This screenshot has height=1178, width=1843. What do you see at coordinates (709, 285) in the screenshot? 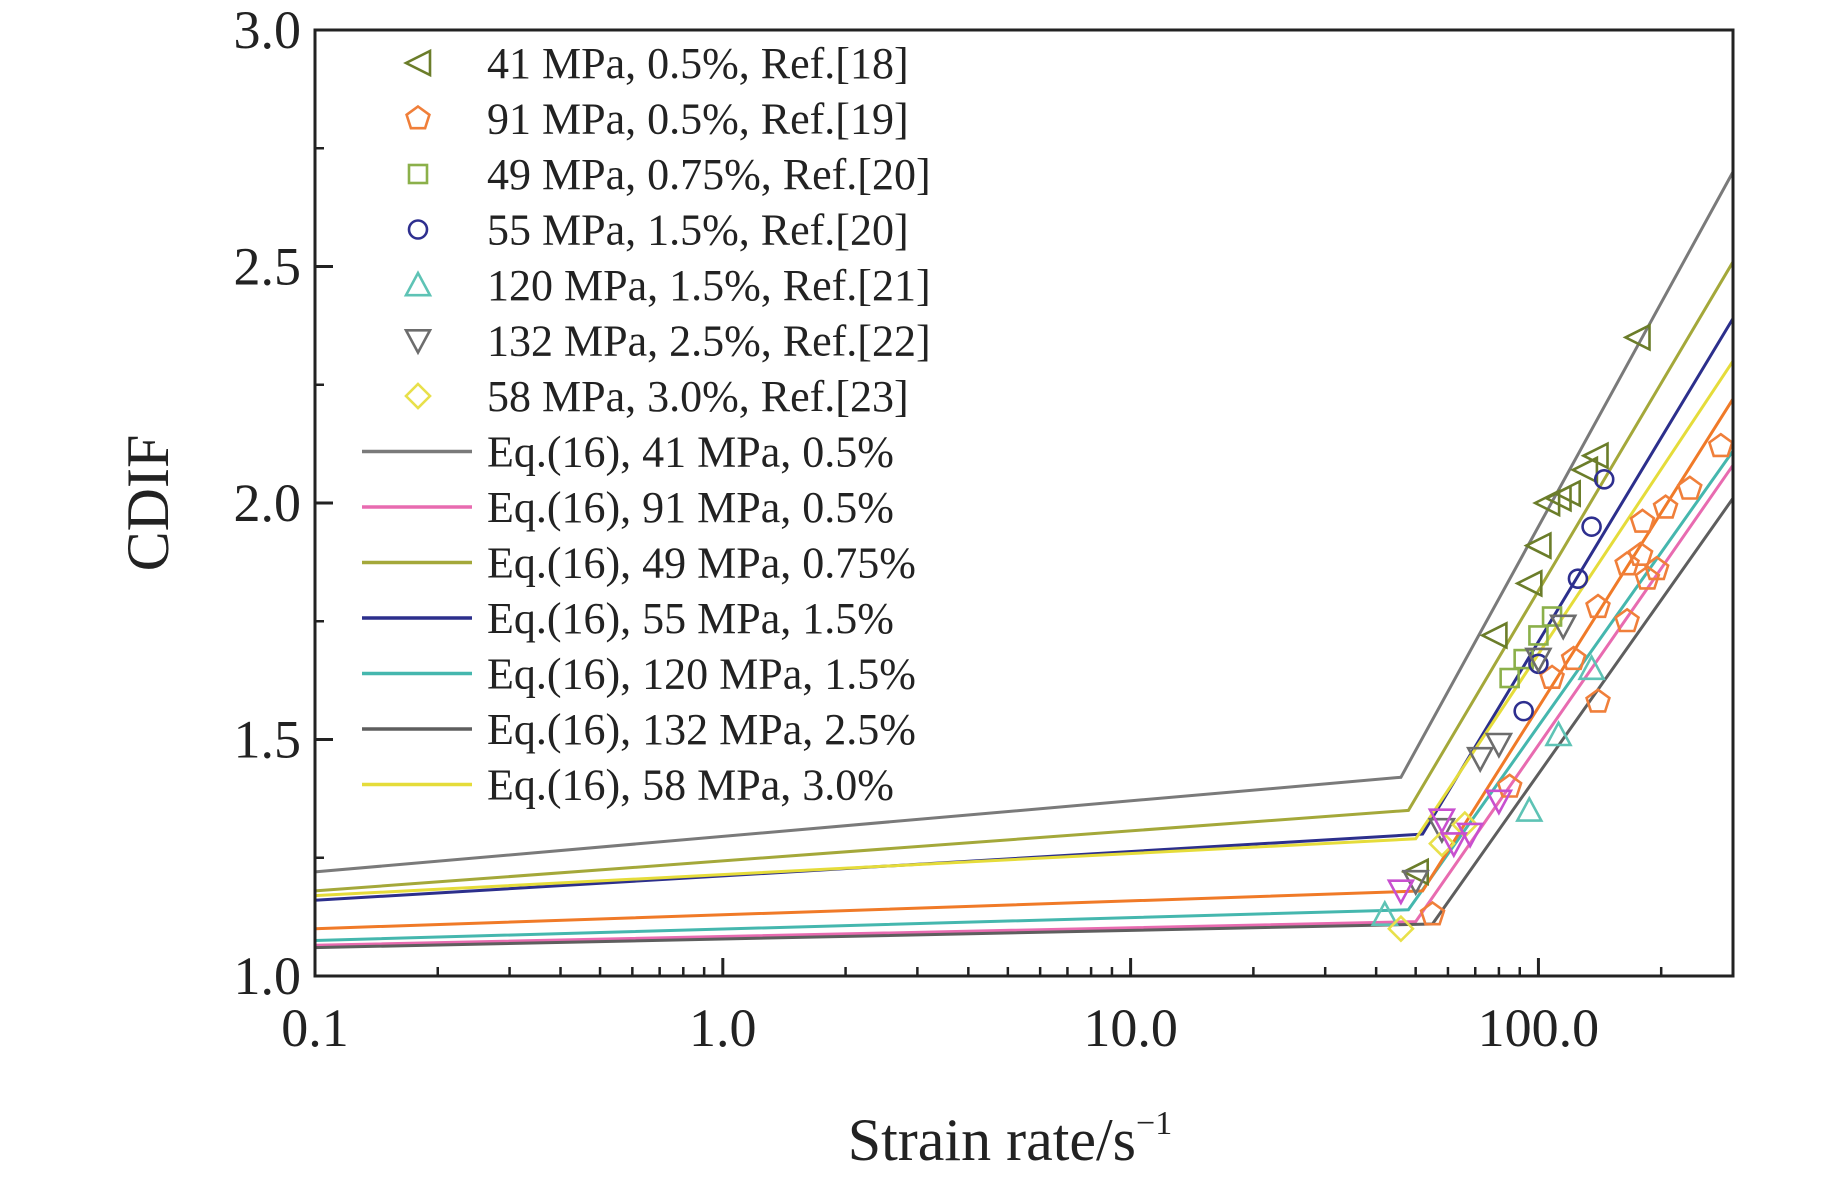
I see `legend-label-5: 120 MPa, 1.5%, Ref.[21]` at bounding box center [709, 285].